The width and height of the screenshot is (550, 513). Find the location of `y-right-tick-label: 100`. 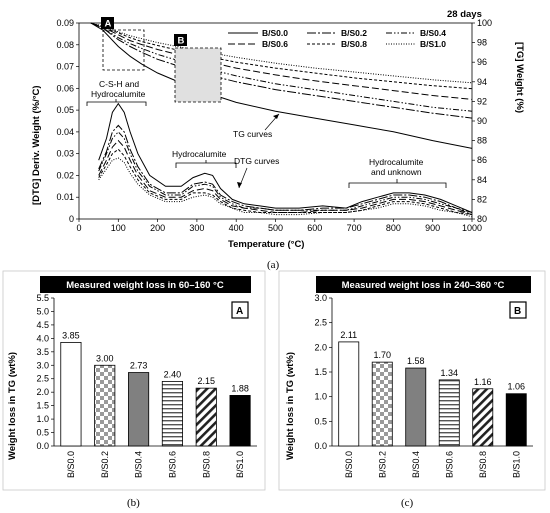

y-right-tick-label: 100 is located at coordinates (484, 23).